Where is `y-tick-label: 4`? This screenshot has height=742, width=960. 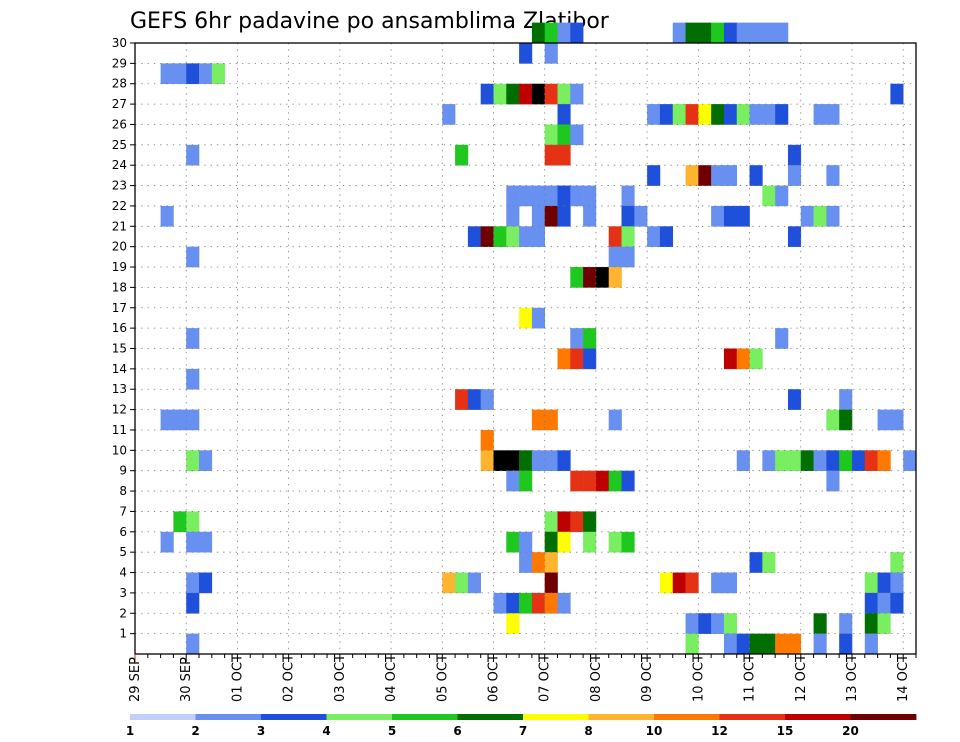
y-tick-label: 4 is located at coordinates (123, 573).